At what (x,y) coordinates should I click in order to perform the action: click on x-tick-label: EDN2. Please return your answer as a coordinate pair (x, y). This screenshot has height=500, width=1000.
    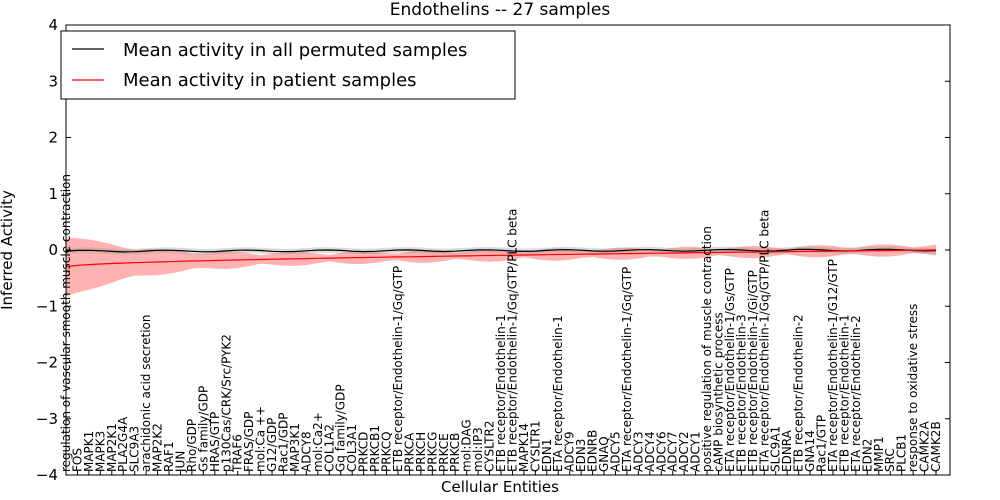
    Looking at the image, I should click on (867, 455).